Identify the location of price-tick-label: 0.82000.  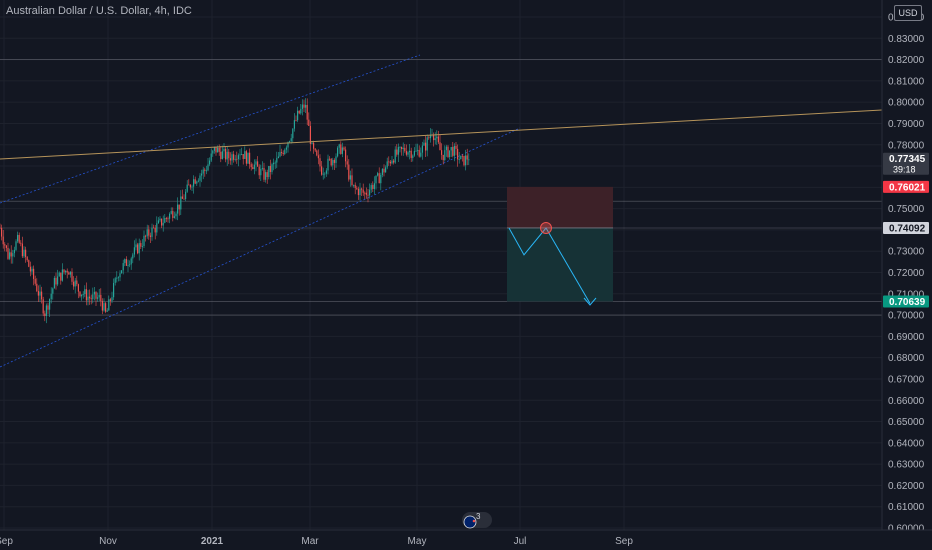
(906, 60).